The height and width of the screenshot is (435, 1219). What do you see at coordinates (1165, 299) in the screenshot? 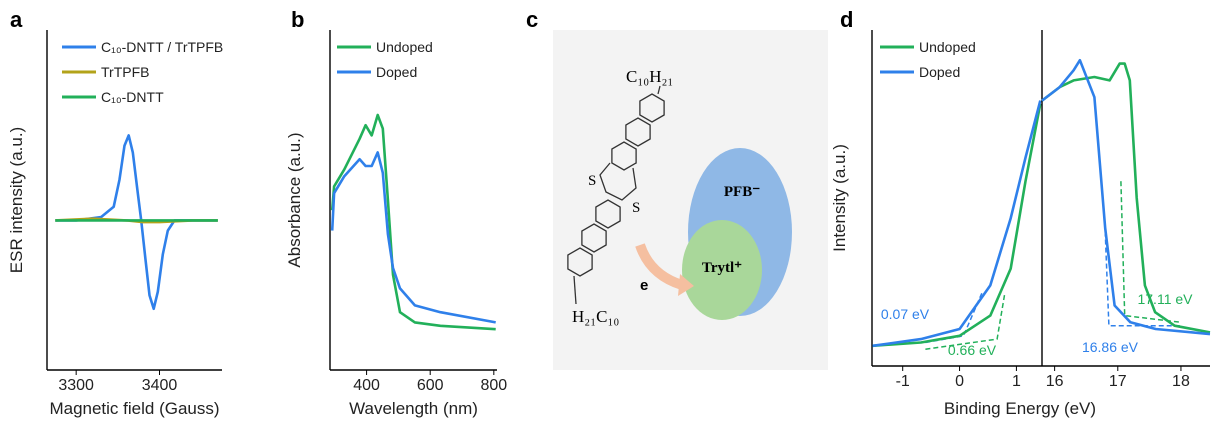
I see `annotation: 17.11 eV` at bounding box center [1165, 299].